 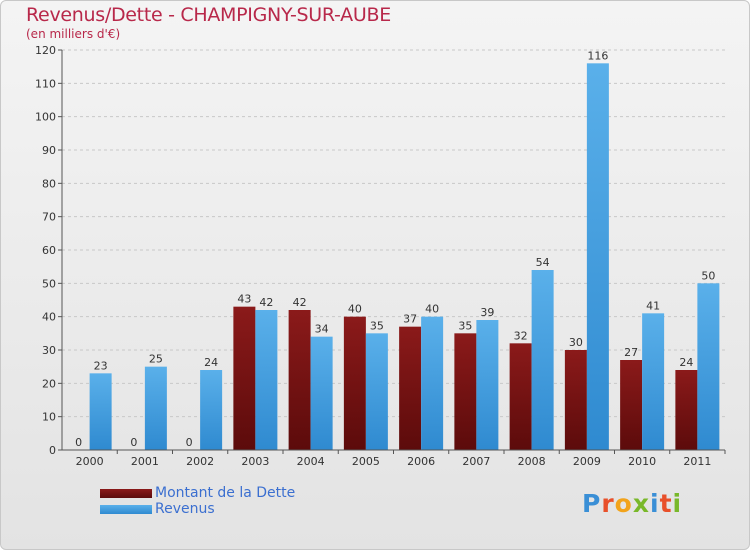 I want to click on data-label: 43, so click(x=244, y=299).